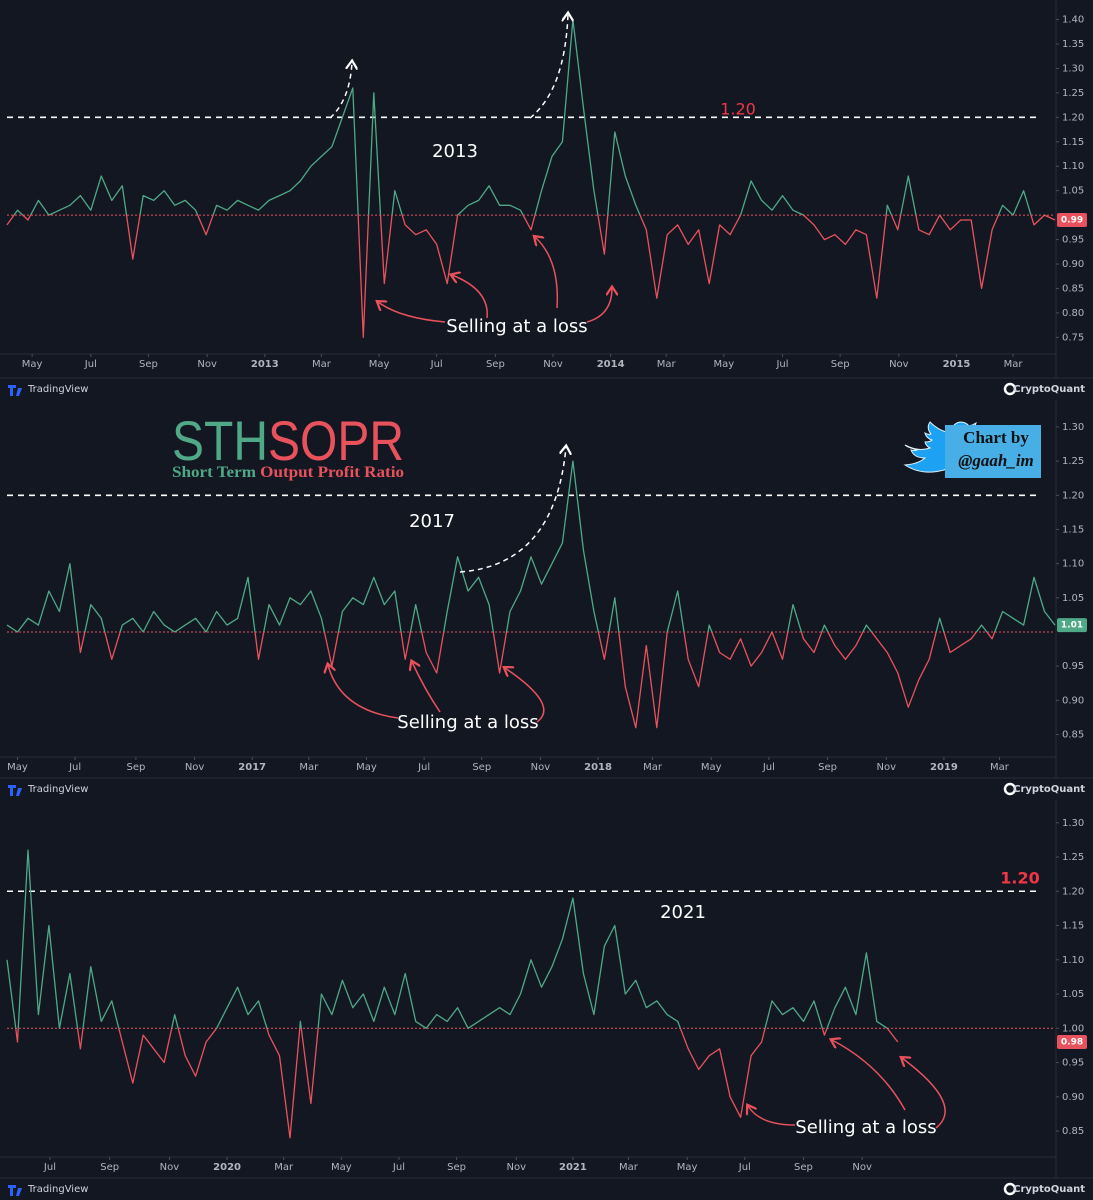 The height and width of the screenshot is (1200, 1093). Describe the element at coordinates (432, 521) in the screenshot. I see `period-label: 2017` at that location.